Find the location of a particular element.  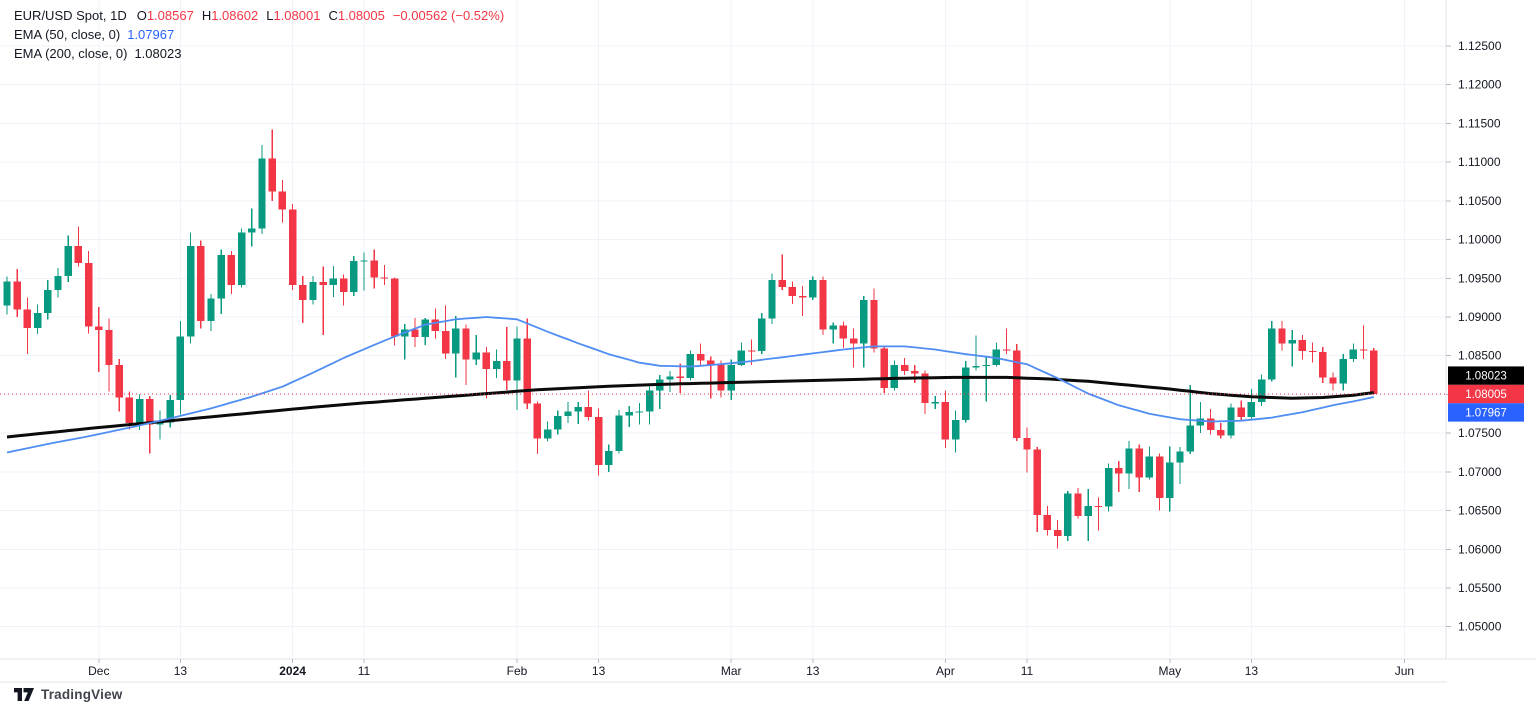

svg-text: 1.07967 is located at coordinates (1486, 413).